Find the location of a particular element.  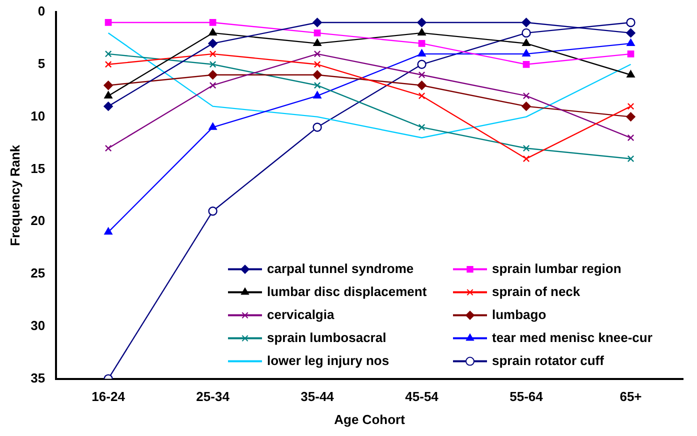

legend-label: lumbago is located at coordinates (519, 314).